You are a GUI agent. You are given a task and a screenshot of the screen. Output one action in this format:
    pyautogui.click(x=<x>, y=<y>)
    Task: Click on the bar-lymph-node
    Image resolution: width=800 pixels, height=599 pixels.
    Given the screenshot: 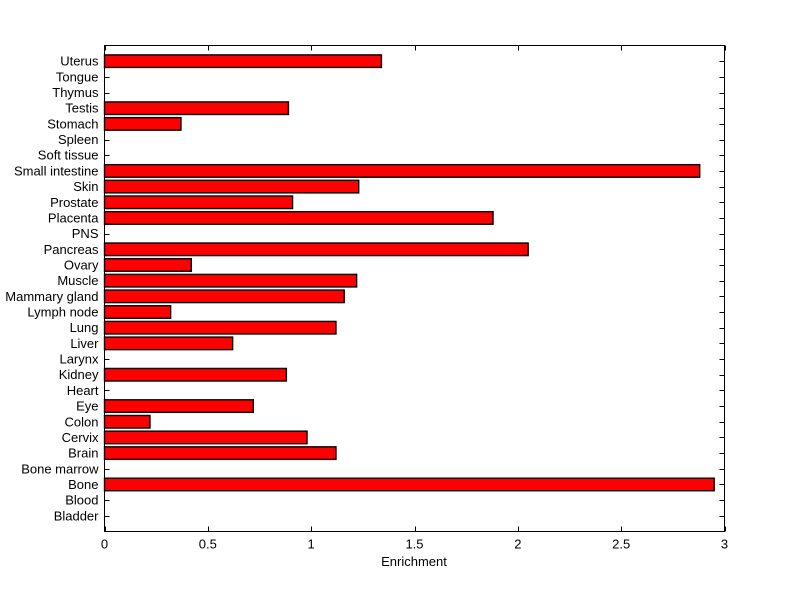 What is the action you would take?
    pyautogui.click(x=137, y=312)
    